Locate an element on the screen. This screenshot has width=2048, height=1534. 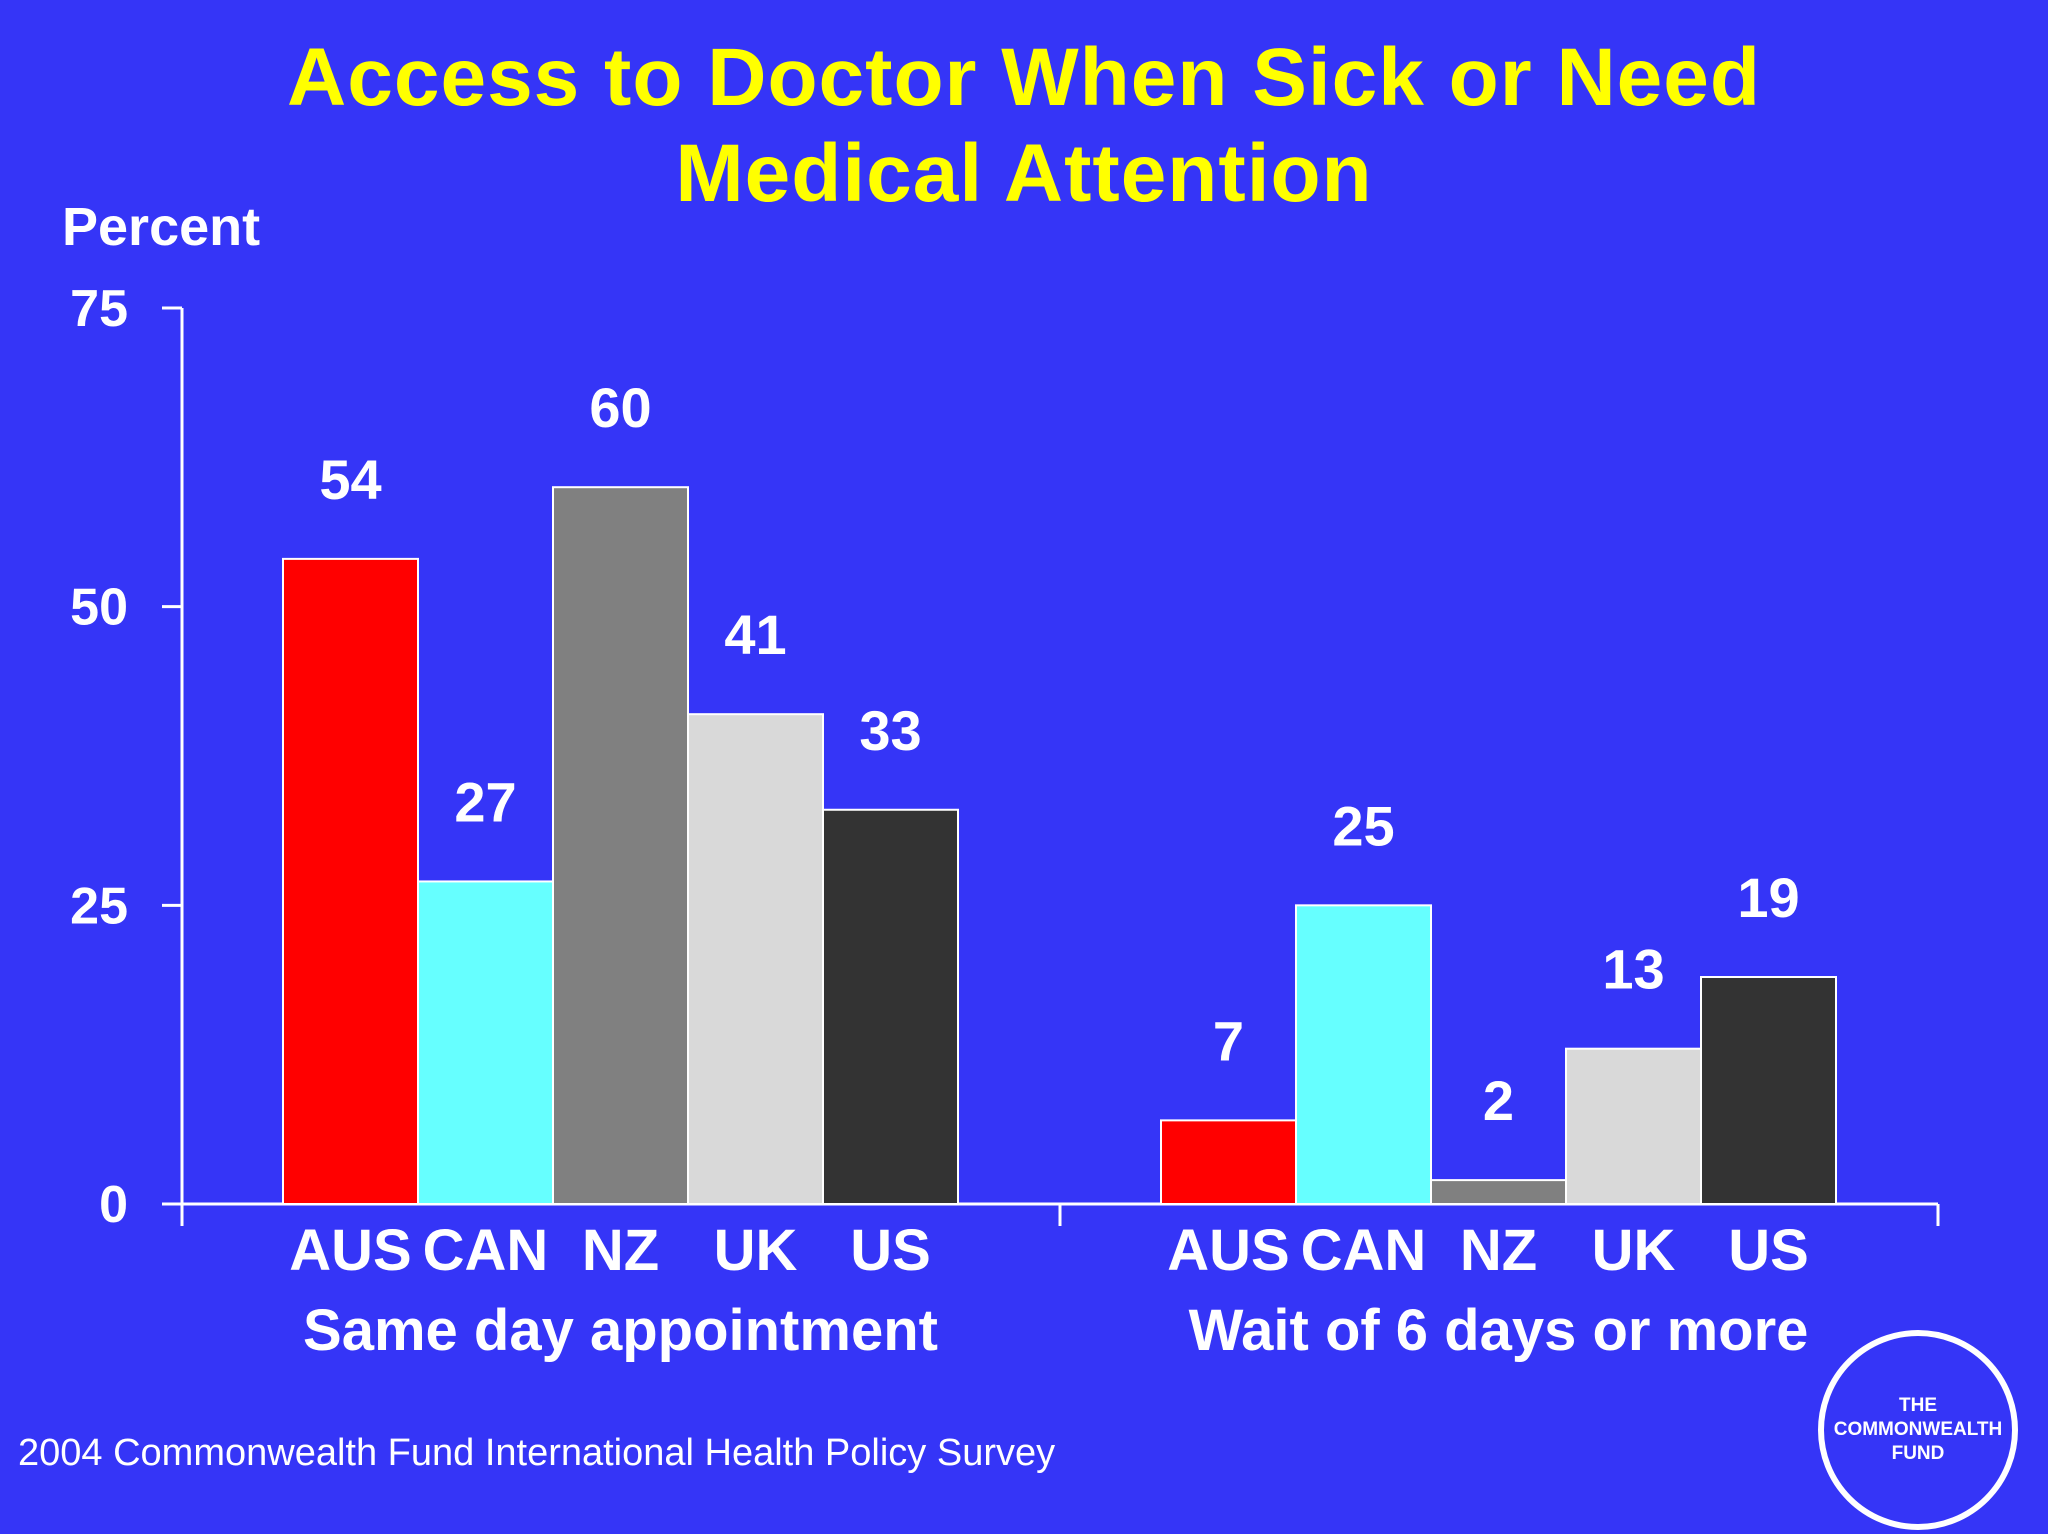
data-label: 60 is located at coordinates (620, 407).